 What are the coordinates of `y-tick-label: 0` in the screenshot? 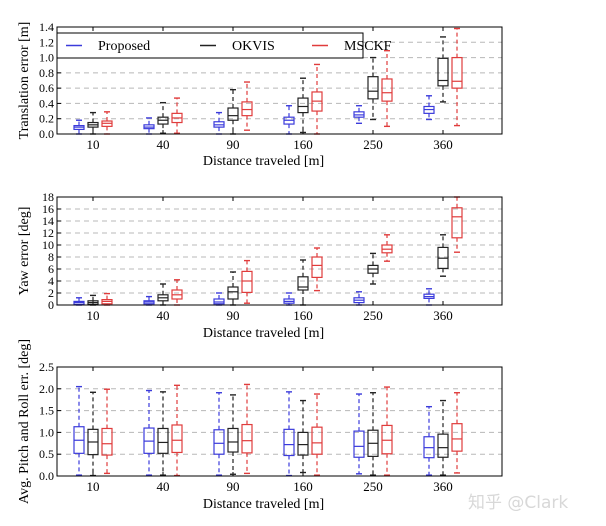 It's located at (51, 305).